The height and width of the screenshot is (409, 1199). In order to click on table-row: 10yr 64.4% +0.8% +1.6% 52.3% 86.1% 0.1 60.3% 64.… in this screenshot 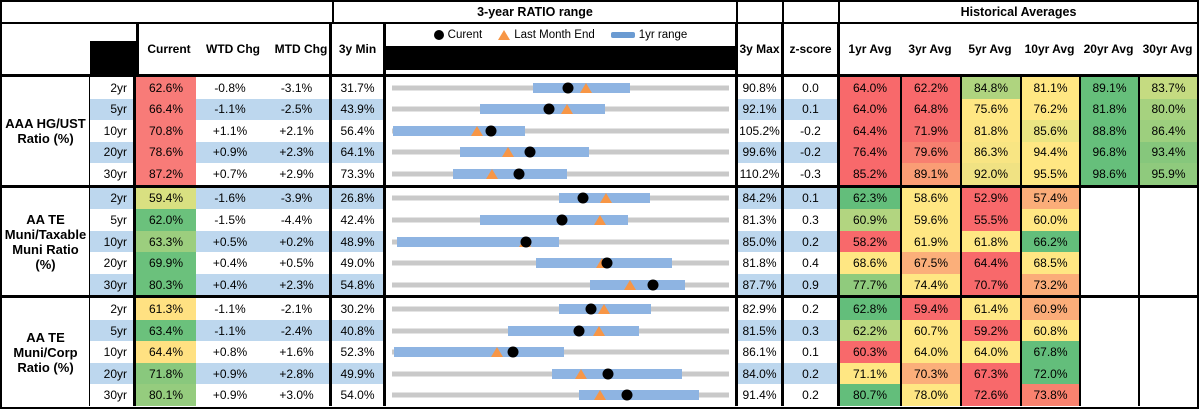, I will do `click(643, 352)`.